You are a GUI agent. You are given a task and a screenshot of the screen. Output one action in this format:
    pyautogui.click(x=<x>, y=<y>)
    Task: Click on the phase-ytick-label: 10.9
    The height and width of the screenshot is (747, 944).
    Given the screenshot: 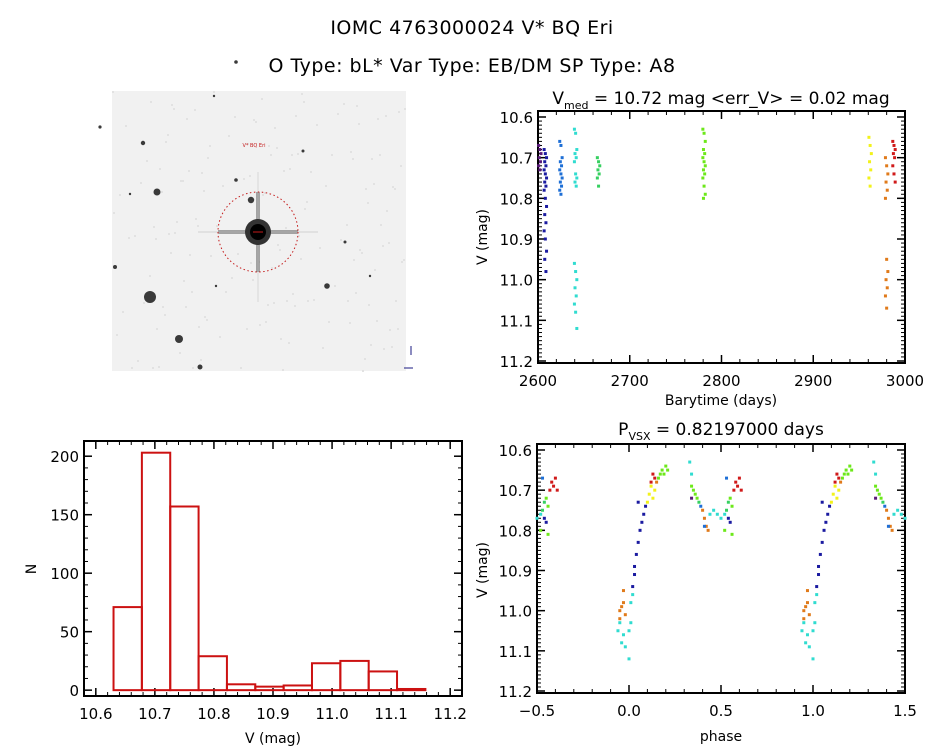 What is the action you would take?
    pyautogui.click(x=515, y=572)
    